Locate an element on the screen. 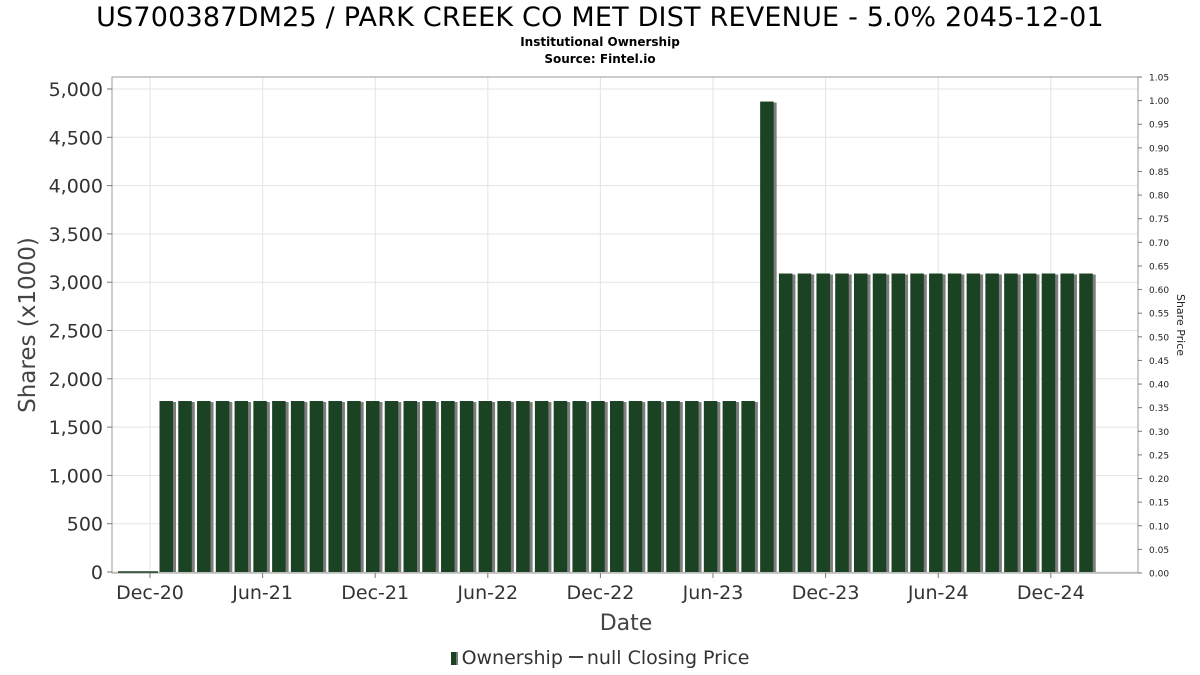 Image resolution: width=1200 pixels, height=675 pixels. y-tick-label: 3,500 is located at coordinates (76, 235).